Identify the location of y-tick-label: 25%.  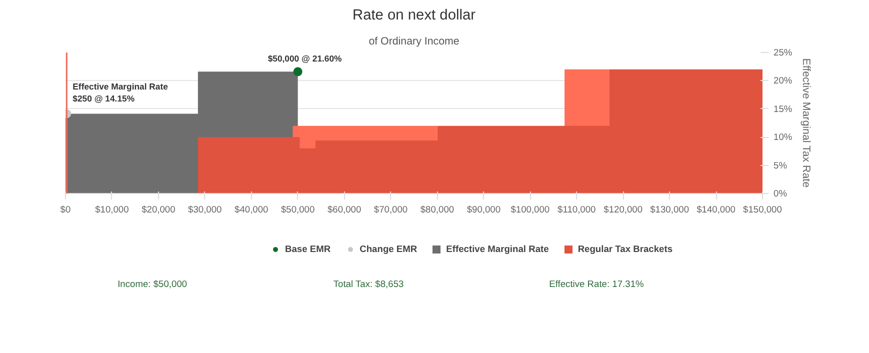
(783, 53).